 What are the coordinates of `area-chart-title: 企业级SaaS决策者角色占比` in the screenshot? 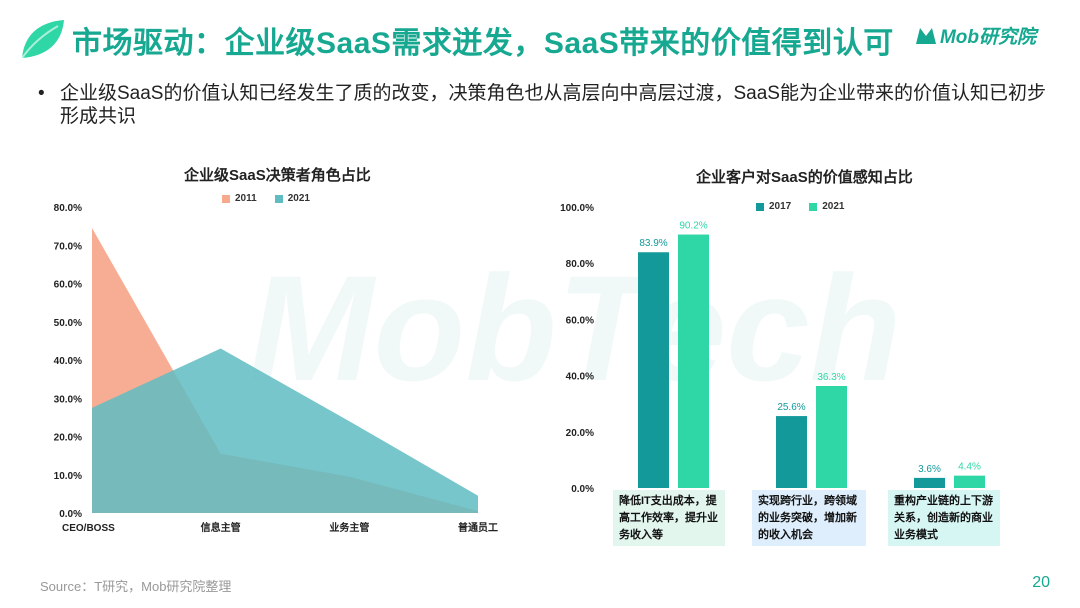 It's located at (277, 175).